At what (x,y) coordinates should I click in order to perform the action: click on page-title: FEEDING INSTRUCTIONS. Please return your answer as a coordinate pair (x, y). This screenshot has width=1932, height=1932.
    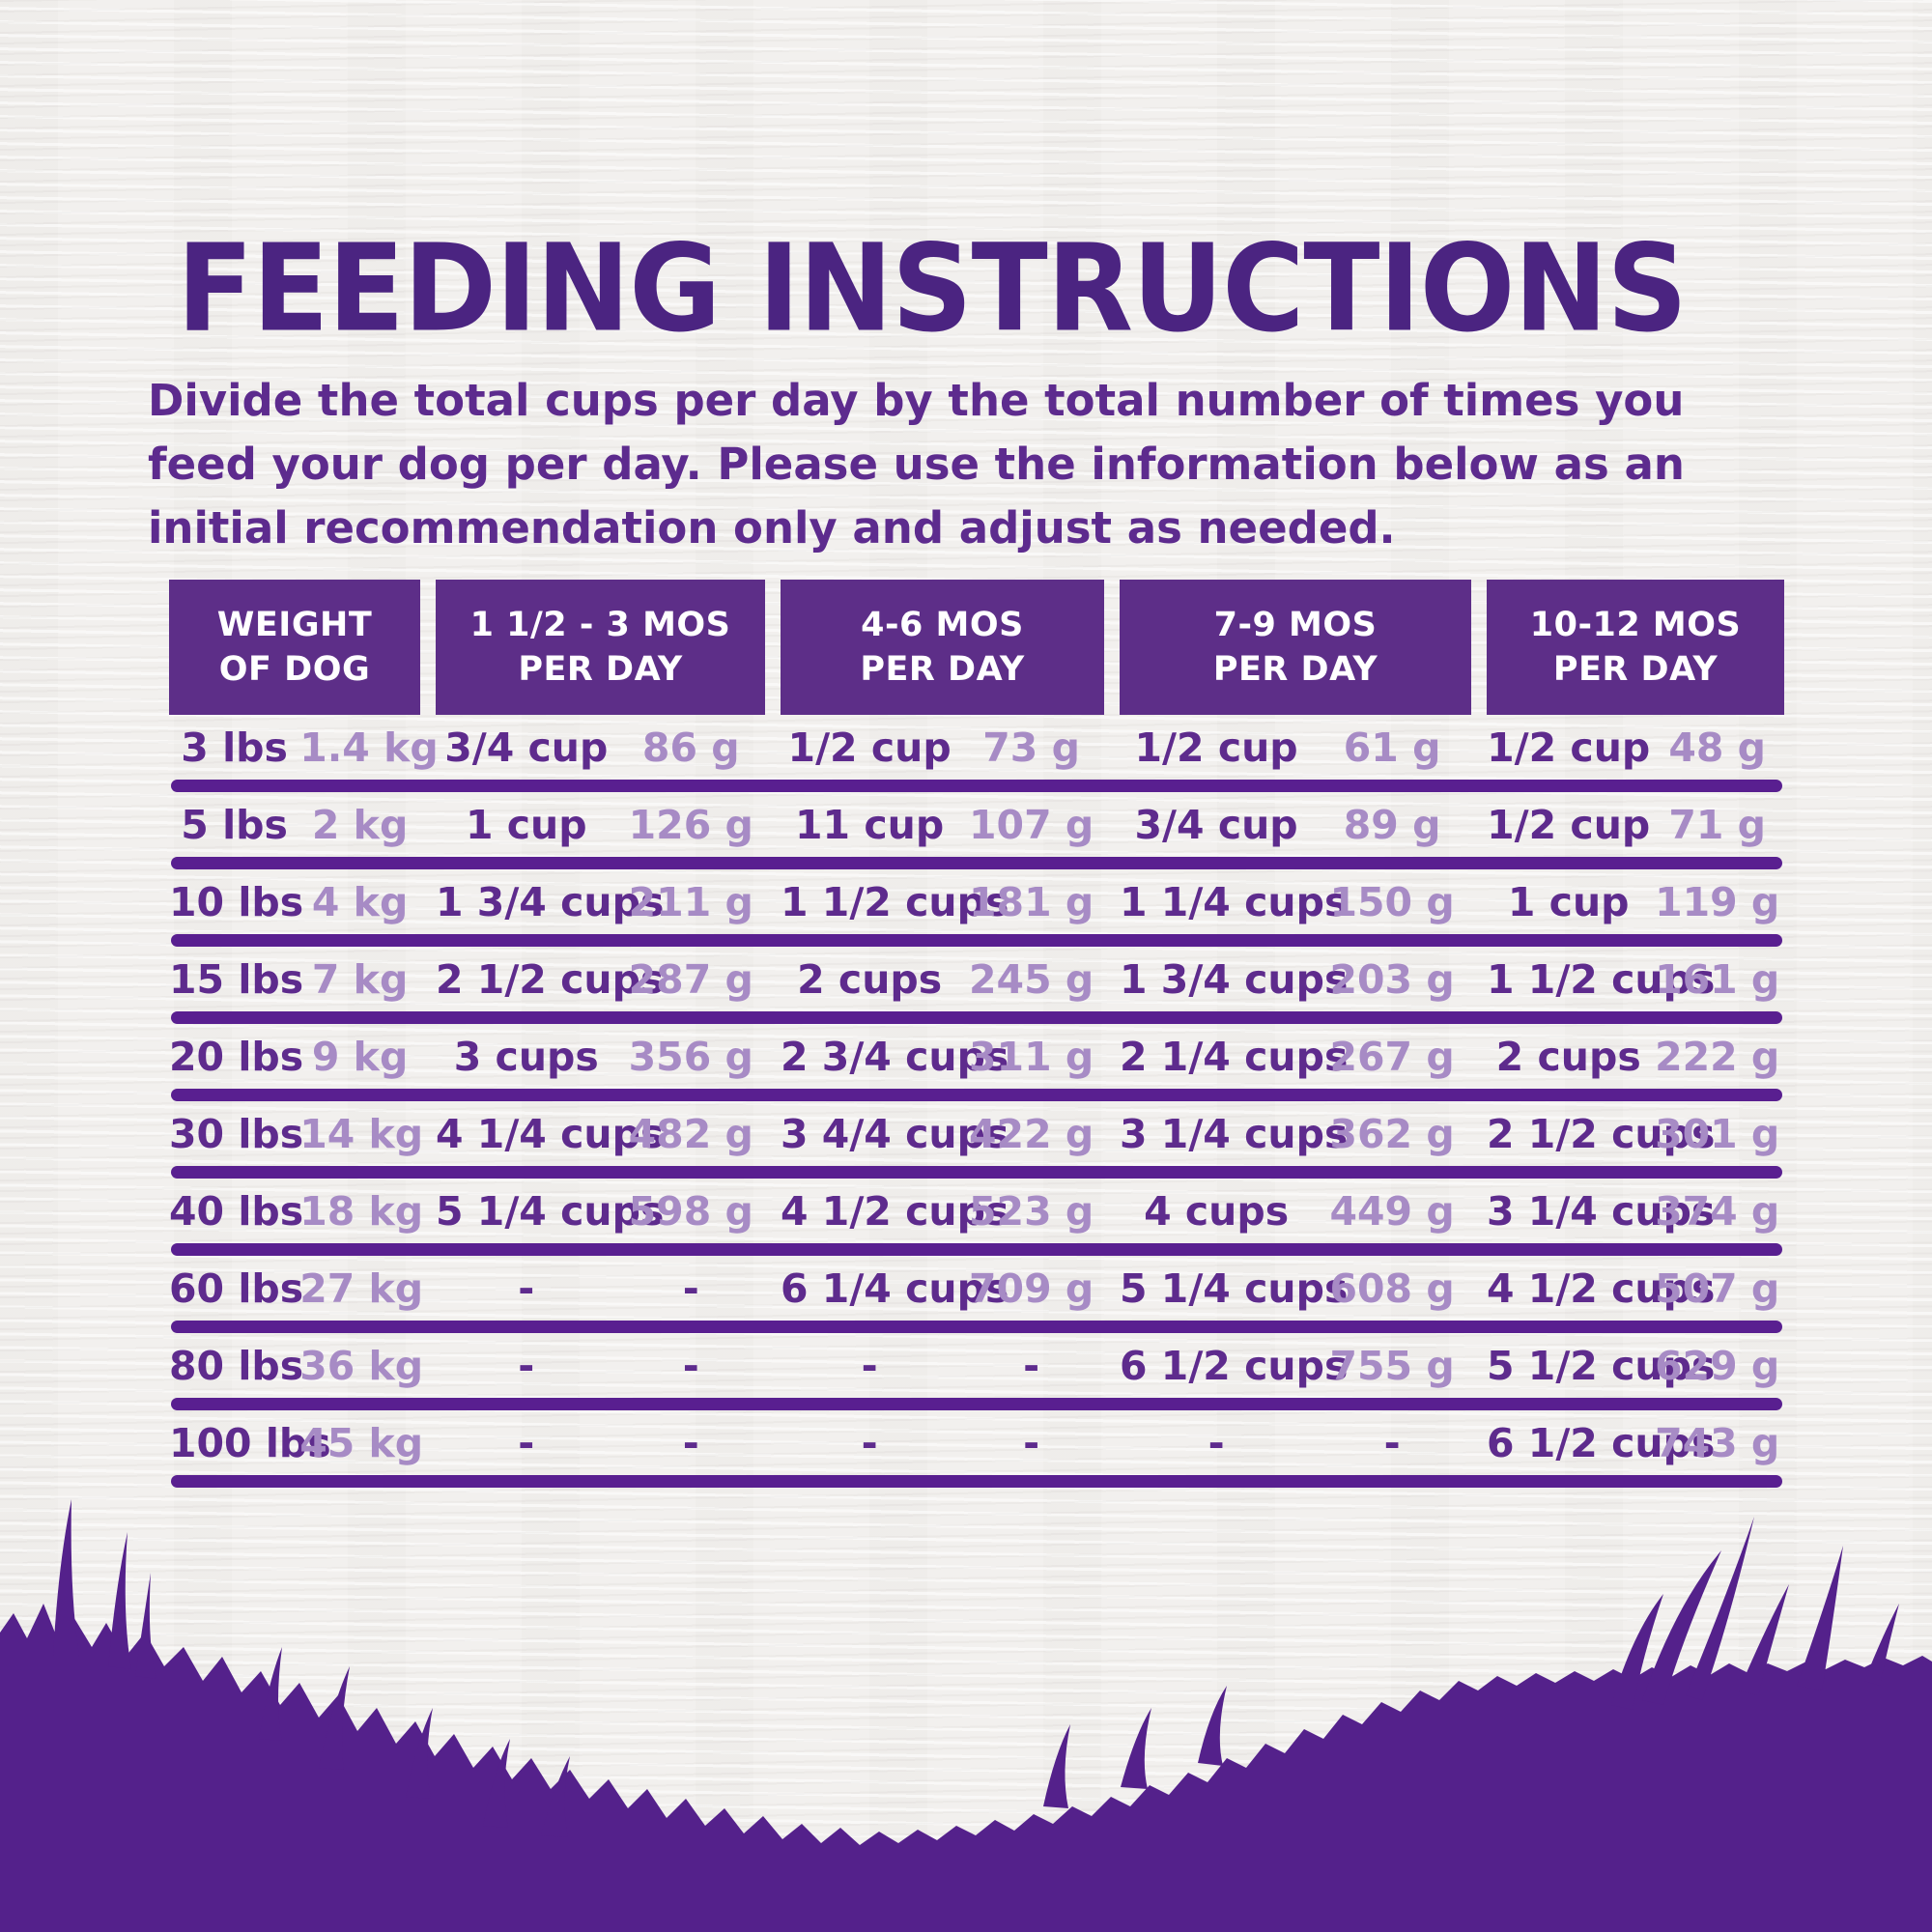
    Looking at the image, I should click on (932, 288).